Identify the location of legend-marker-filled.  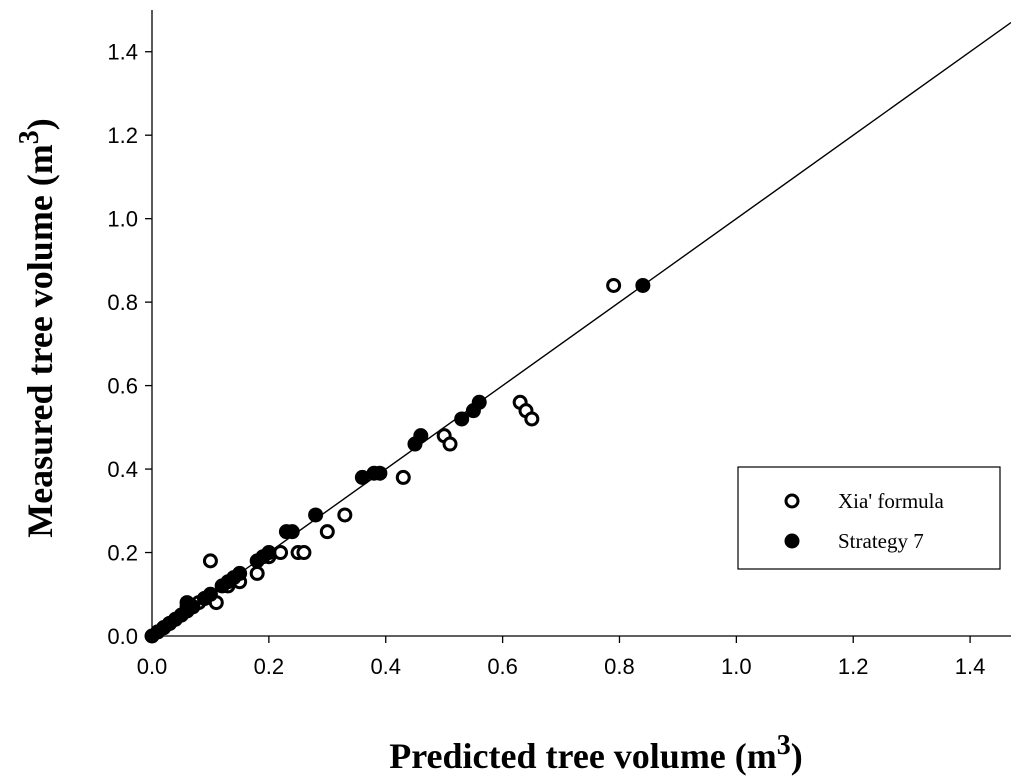
(792, 541).